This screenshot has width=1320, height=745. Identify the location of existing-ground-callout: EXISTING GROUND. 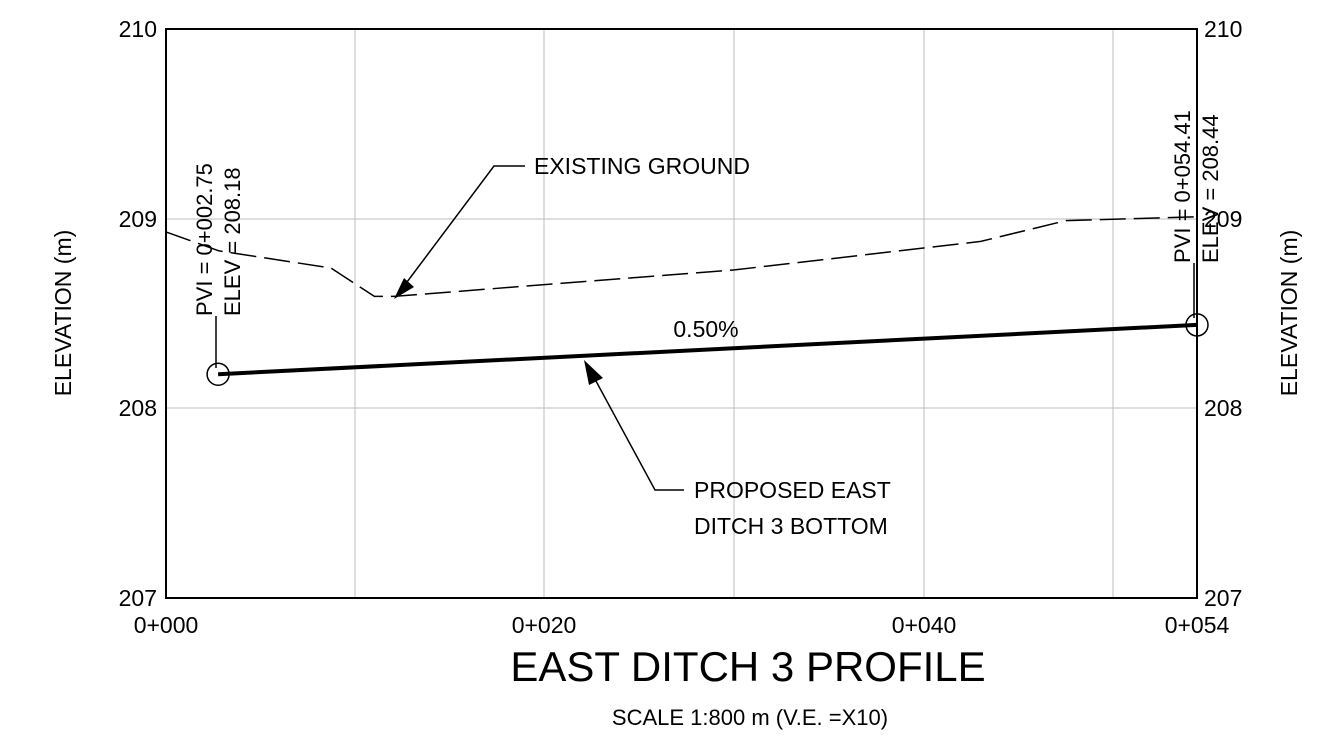
(572, 226).